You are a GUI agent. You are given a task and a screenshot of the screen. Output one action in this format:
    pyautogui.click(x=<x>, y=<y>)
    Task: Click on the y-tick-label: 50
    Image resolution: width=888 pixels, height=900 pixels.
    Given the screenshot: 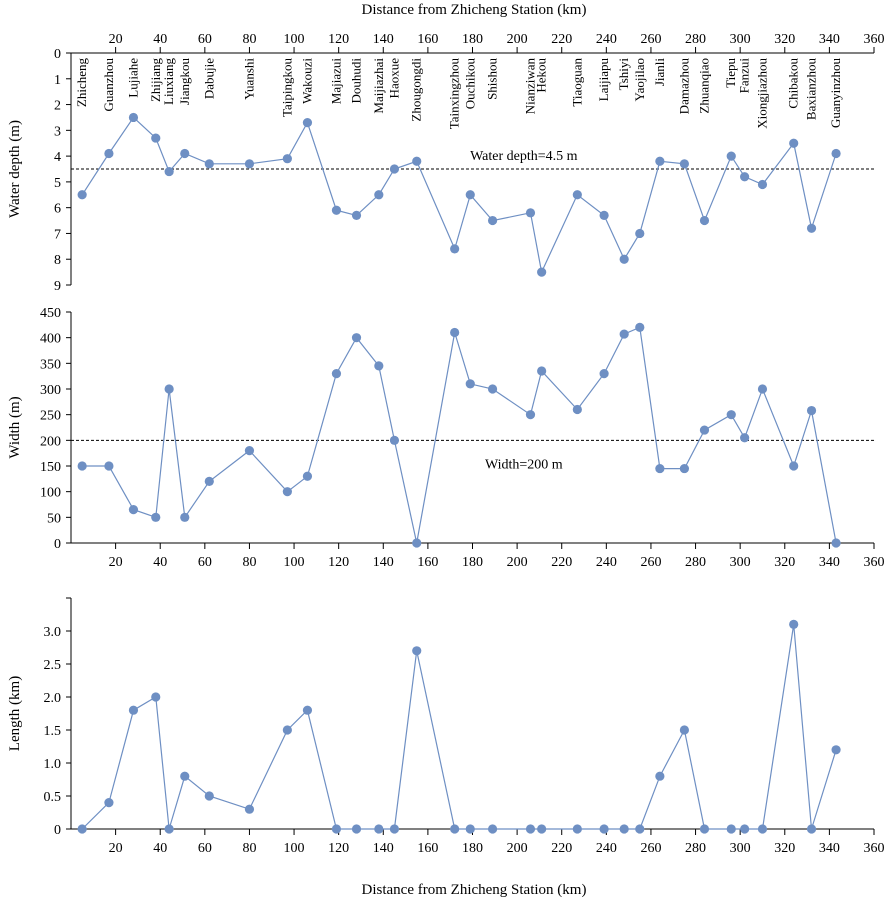 What is the action you would take?
    pyautogui.click(x=54, y=518)
    